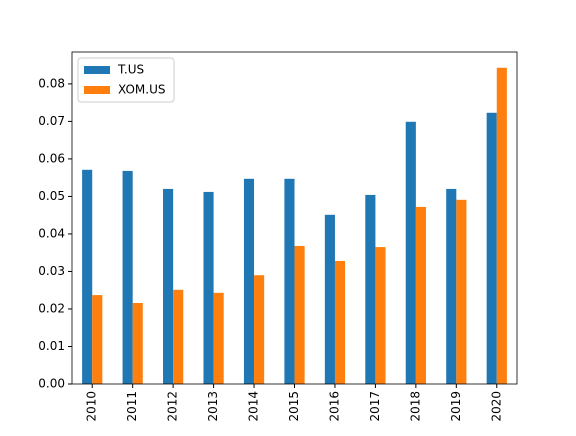 This screenshot has height=436, width=576. What do you see at coordinates (92, 406) in the screenshot?
I see `x-tick-label: 2010` at bounding box center [92, 406].